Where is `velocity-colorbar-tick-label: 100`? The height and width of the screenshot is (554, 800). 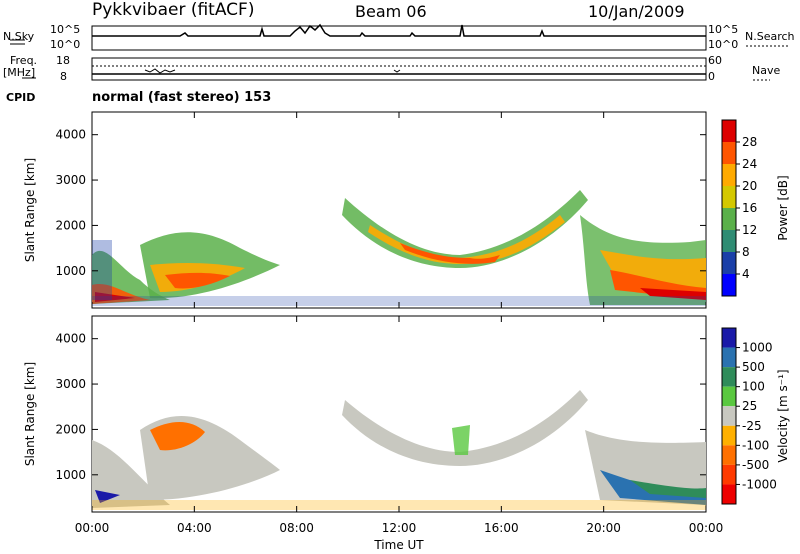
velocity-colorbar-tick-label: 100 is located at coordinates (753, 387).